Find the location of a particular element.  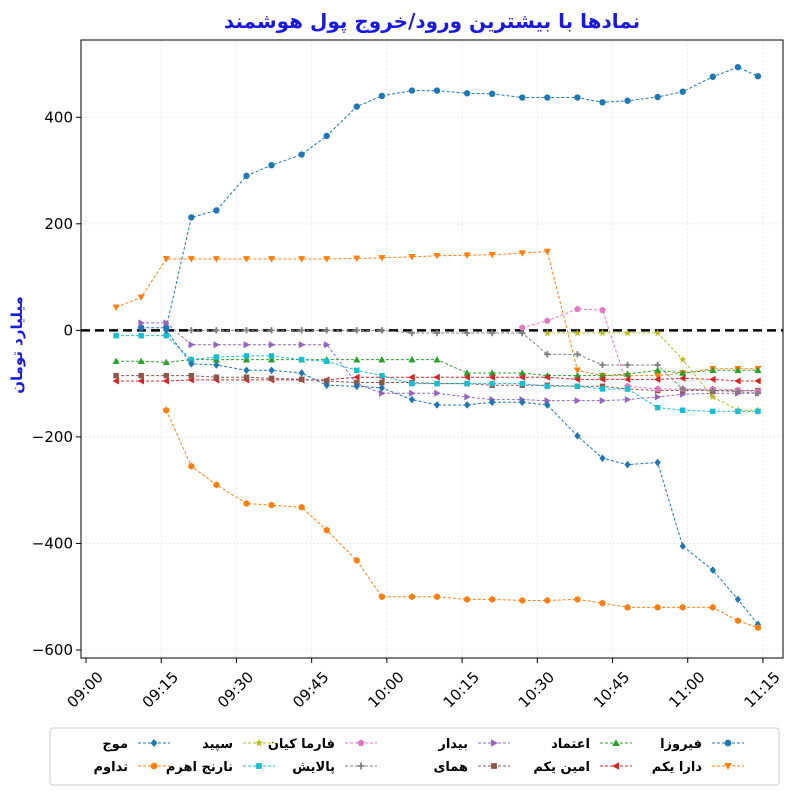

legend-label: امین یکم is located at coordinates (561, 767).